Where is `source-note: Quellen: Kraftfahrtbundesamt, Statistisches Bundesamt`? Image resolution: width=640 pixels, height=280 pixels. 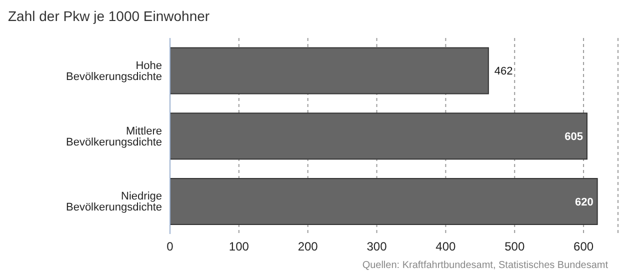 source-note: Quellen: Kraftfahrtbundesamt, Statistisches Bundesamt is located at coordinates (485, 265).